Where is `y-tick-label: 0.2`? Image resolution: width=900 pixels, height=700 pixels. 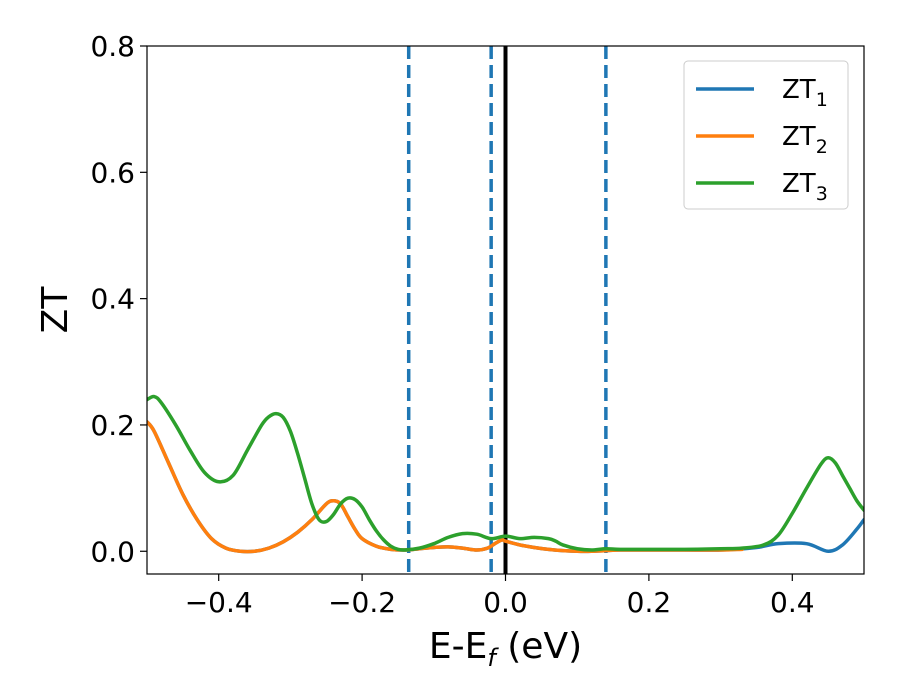
y-tick-label: 0.2 is located at coordinates (112, 425).